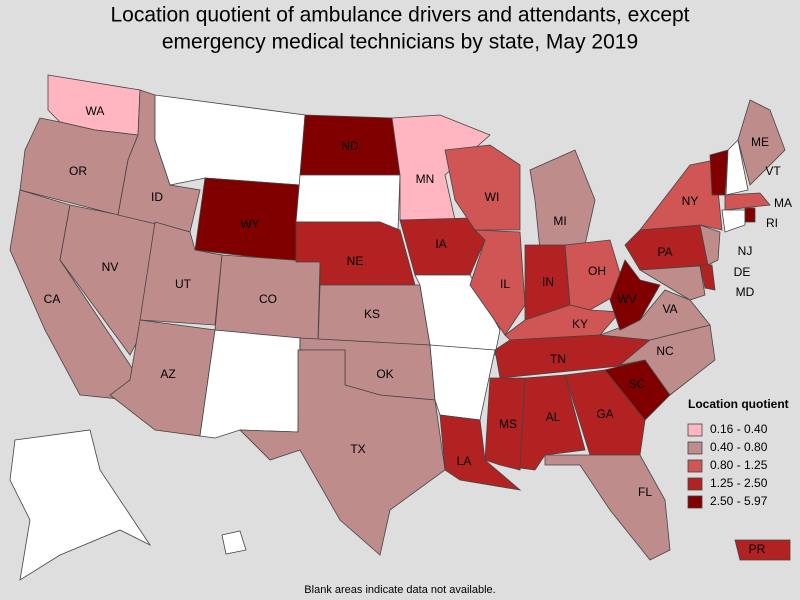 The image size is (800, 600). What do you see at coordinates (558, 359) in the screenshot?
I see `state-label: TN` at bounding box center [558, 359].